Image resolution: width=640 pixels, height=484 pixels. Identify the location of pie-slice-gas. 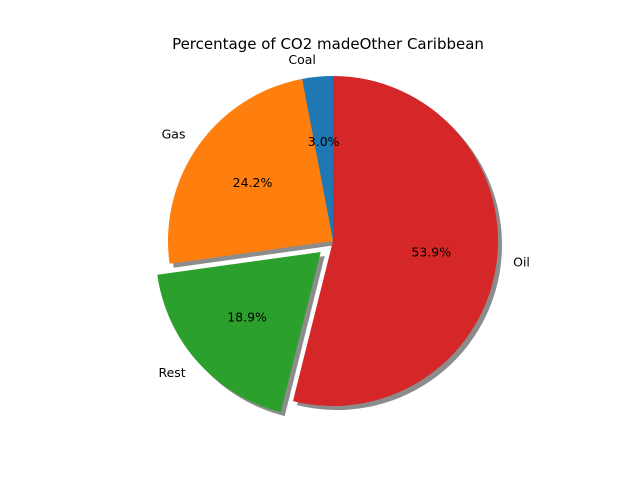
(250, 171).